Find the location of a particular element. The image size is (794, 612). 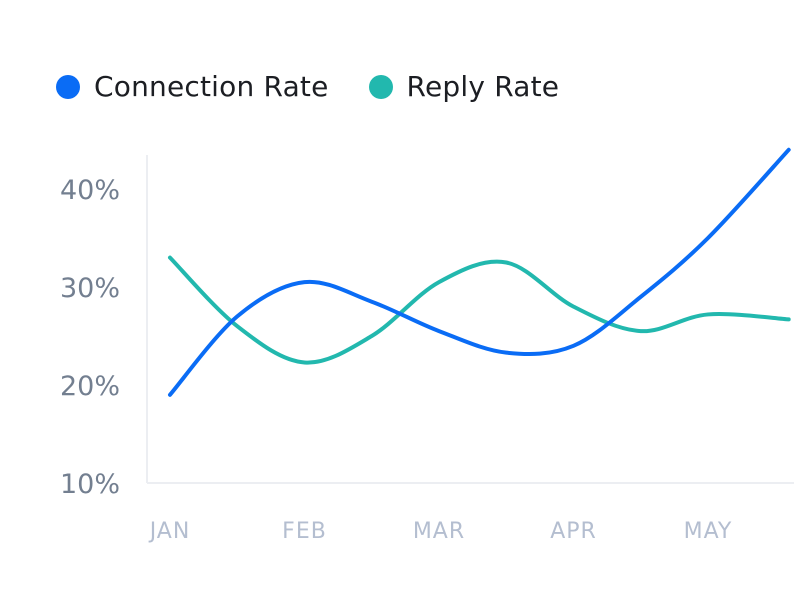

legend-item-connection-rate: Connection Rate is located at coordinates (192, 86).